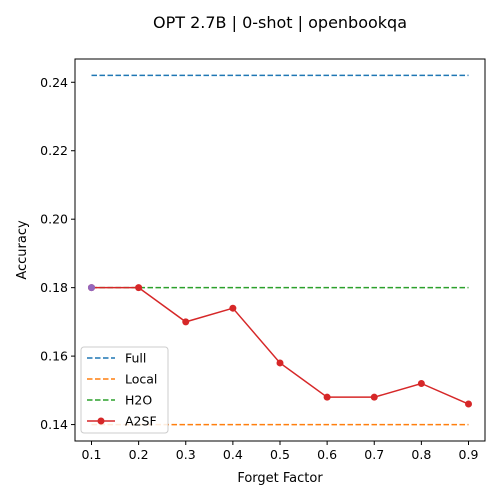 This screenshot has height=500, width=500. Describe the element at coordinates (141, 379) in the screenshot. I see `legend-label: Local` at that location.